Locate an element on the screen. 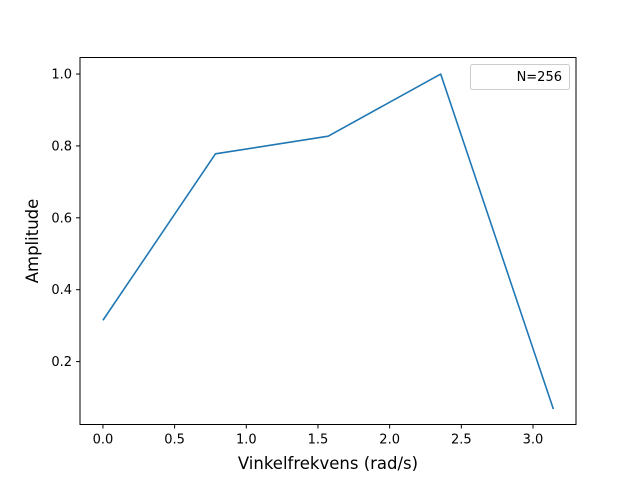  y-tick-label: 1.0 is located at coordinates (61, 75).